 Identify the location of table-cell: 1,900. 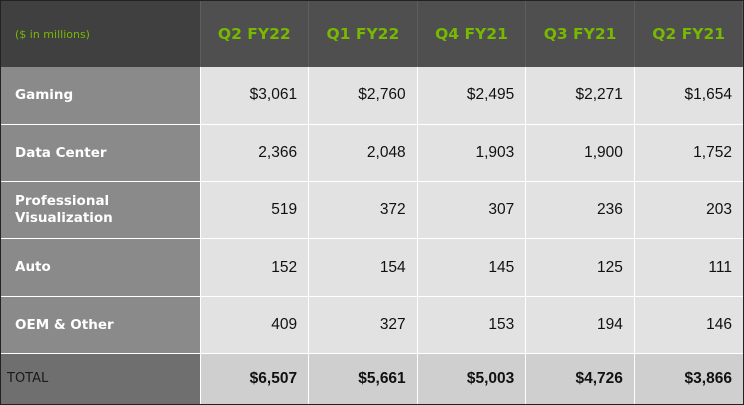
(580, 153).